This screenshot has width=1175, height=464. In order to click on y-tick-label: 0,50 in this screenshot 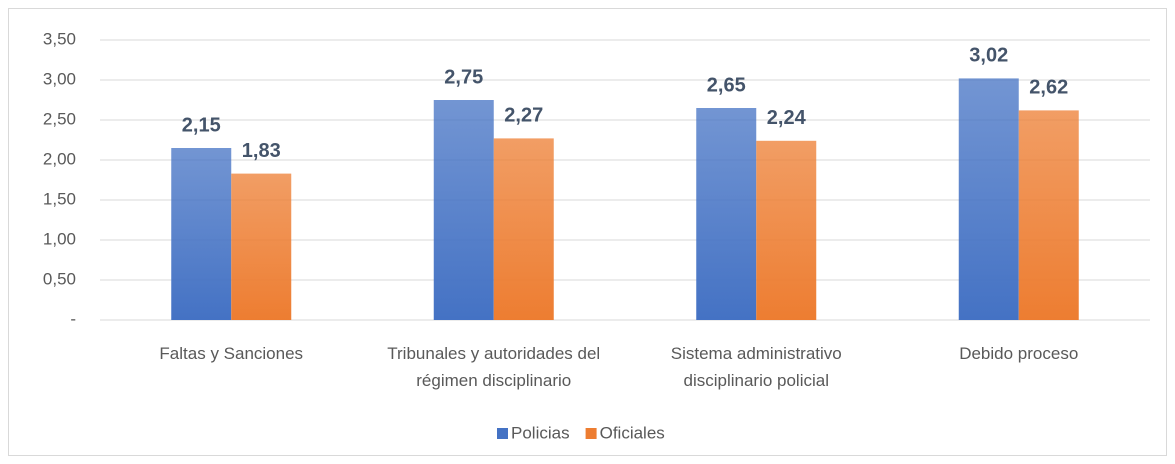, I will do `click(59, 278)`.